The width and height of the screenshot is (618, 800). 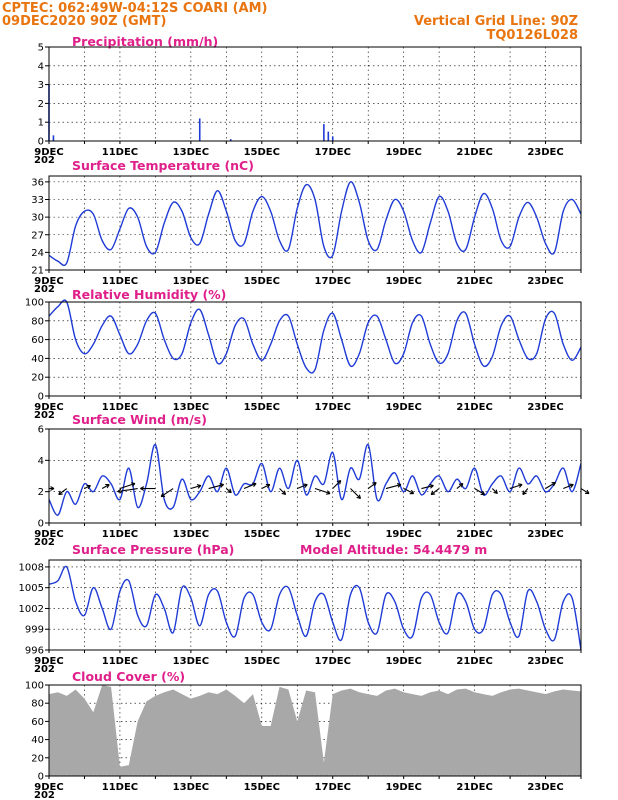 What do you see at coordinates (134, 8) in the screenshot?
I see `header-station: CPTEC: 062:49W-04:12S COARI (AM)` at bounding box center [134, 8].